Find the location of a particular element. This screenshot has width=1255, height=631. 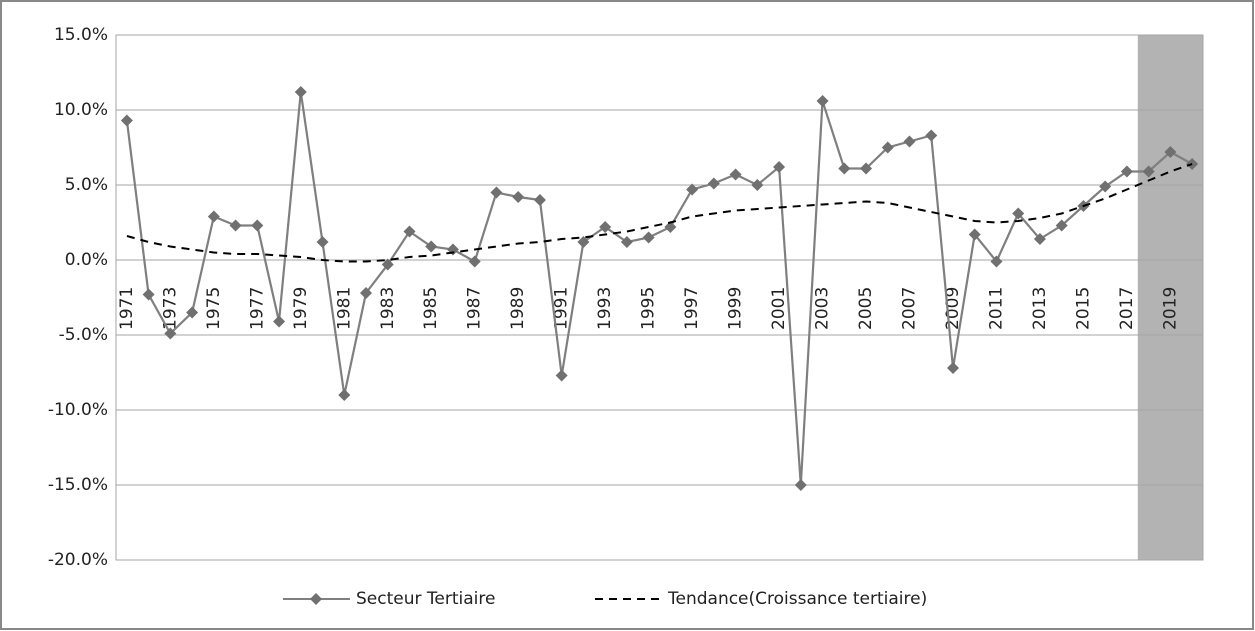

x-tick-label: 2019 is located at coordinates (1170, 308).